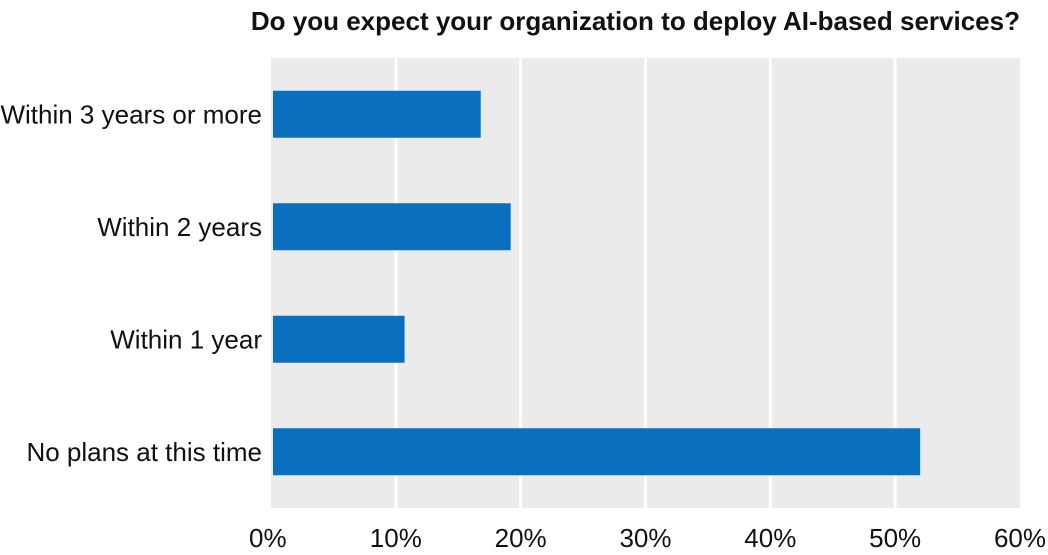 This screenshot has height=555, width=1048. What do you see at coordinates (1020, 538) in the screenshot?
I see `x-tick-label: 60%` at bounding box center [1020, 538].